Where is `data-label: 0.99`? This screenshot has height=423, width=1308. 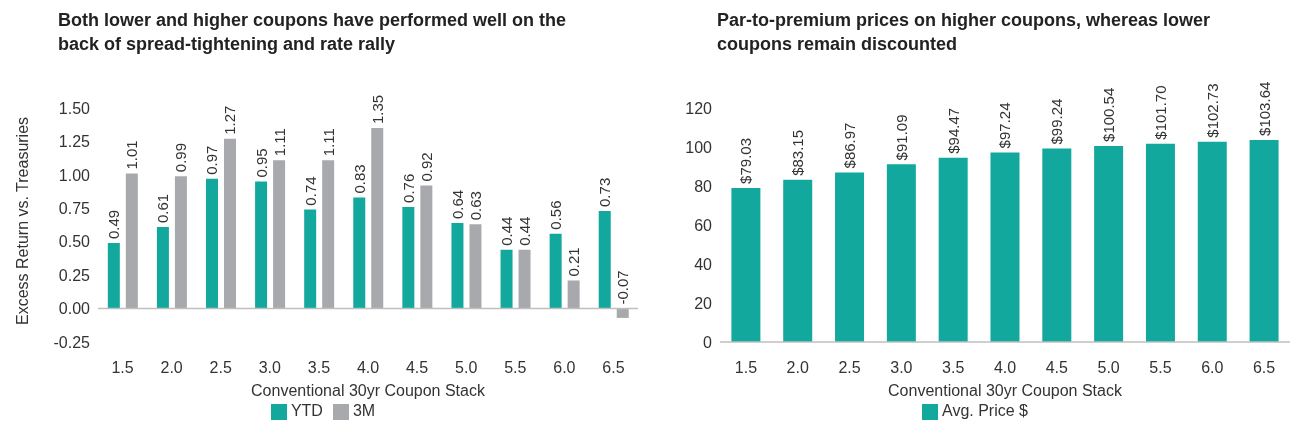 data-label: 0.99 is located at coordinates (181, 157).